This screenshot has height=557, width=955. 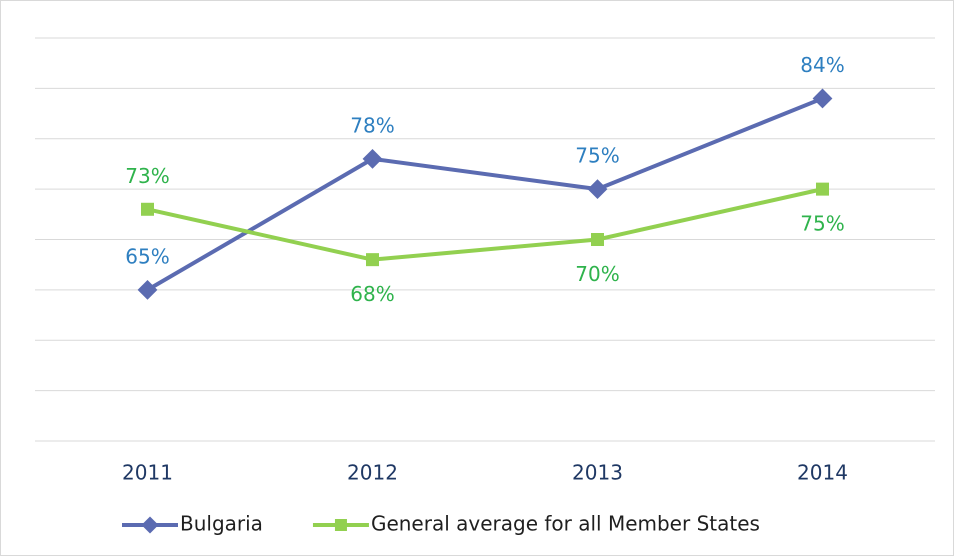 What do you see at coordinates (372, 125) in the screenshot?
I see `data-label: 78%` at bounding box center [372, 125].